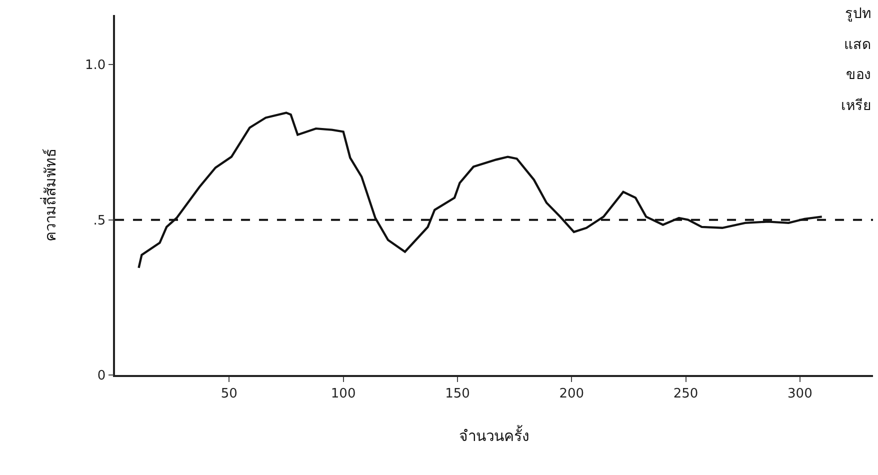  I want to click on x-tick-label: 150, so click(457, 394).